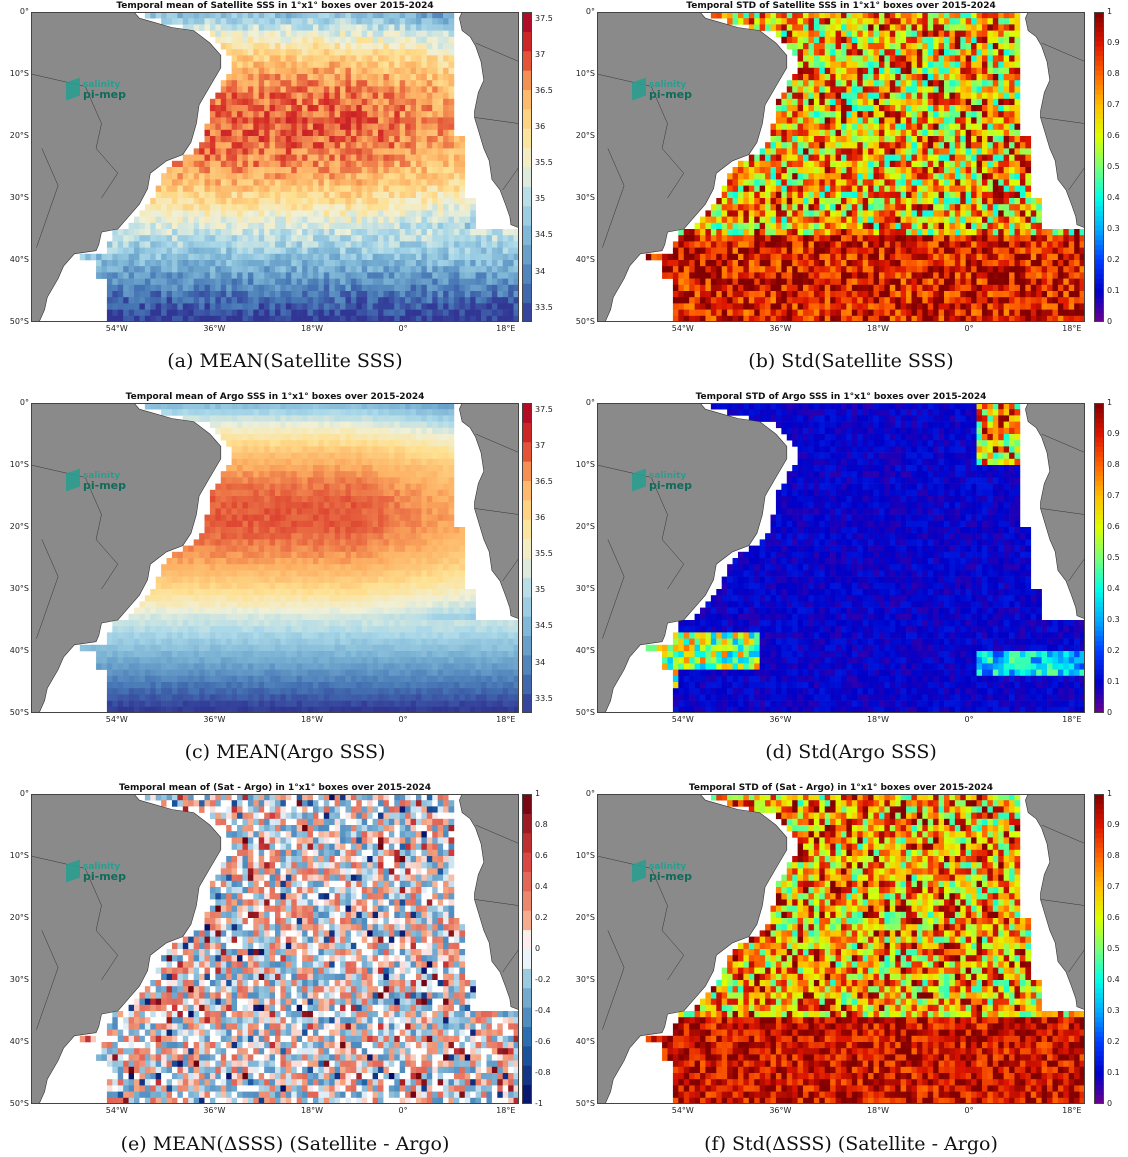 The image size is (1128, 1157). What do you see at coordinates (544, 410) in the screenshot?
I see `colorbar-tick-label: 37.5` at bounding box center [544, 410].